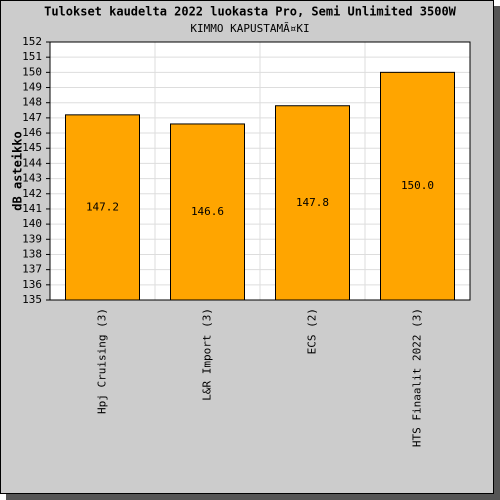 The width and height of the screenshot is (500, 500). Describe the element at coordinates (312, 331) in the screenshot. I see `x-tick-label: ECS (2)` at that location.